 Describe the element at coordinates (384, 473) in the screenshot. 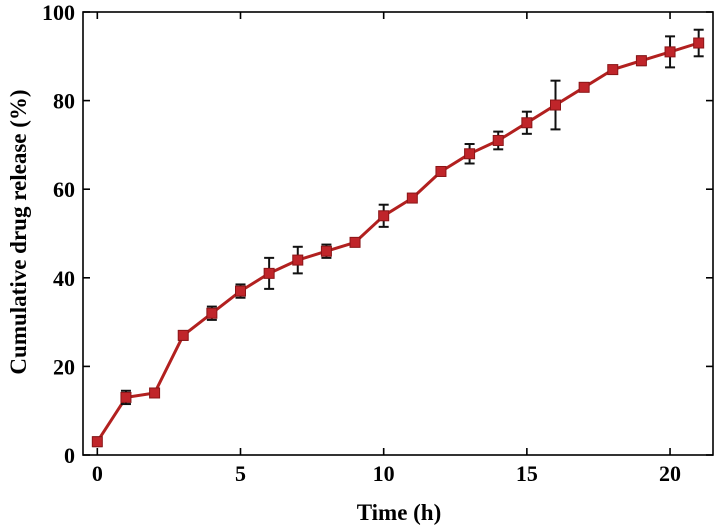

I see `x-tick-label: 10` at that location.